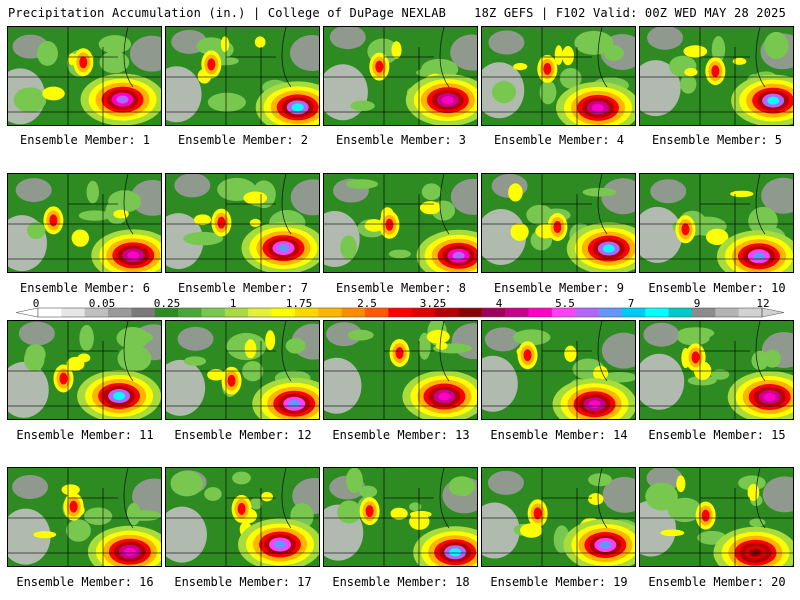 This screenshot has height=600, width=800. What do you see at coordinates (85, 435) in the screenshot?
I see `ensemble-member-label: Ensemble Member: 11` at bounding box center [85, 435].